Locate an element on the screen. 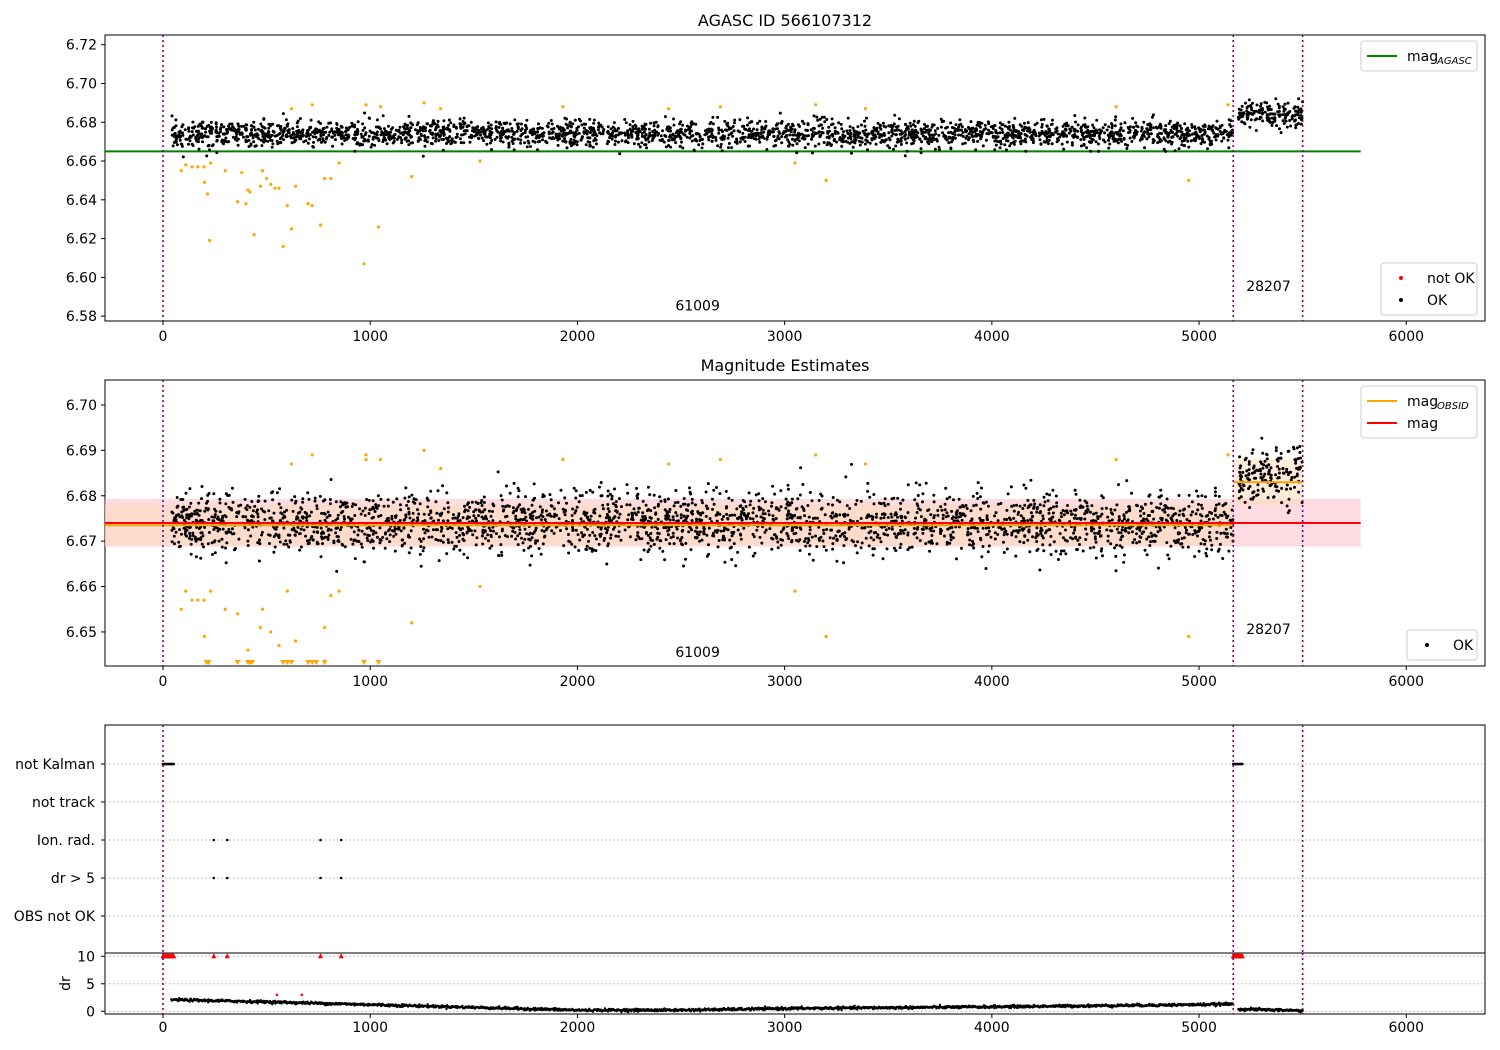  y-tick-label: 6.70 is located at coordinates (81, 84).